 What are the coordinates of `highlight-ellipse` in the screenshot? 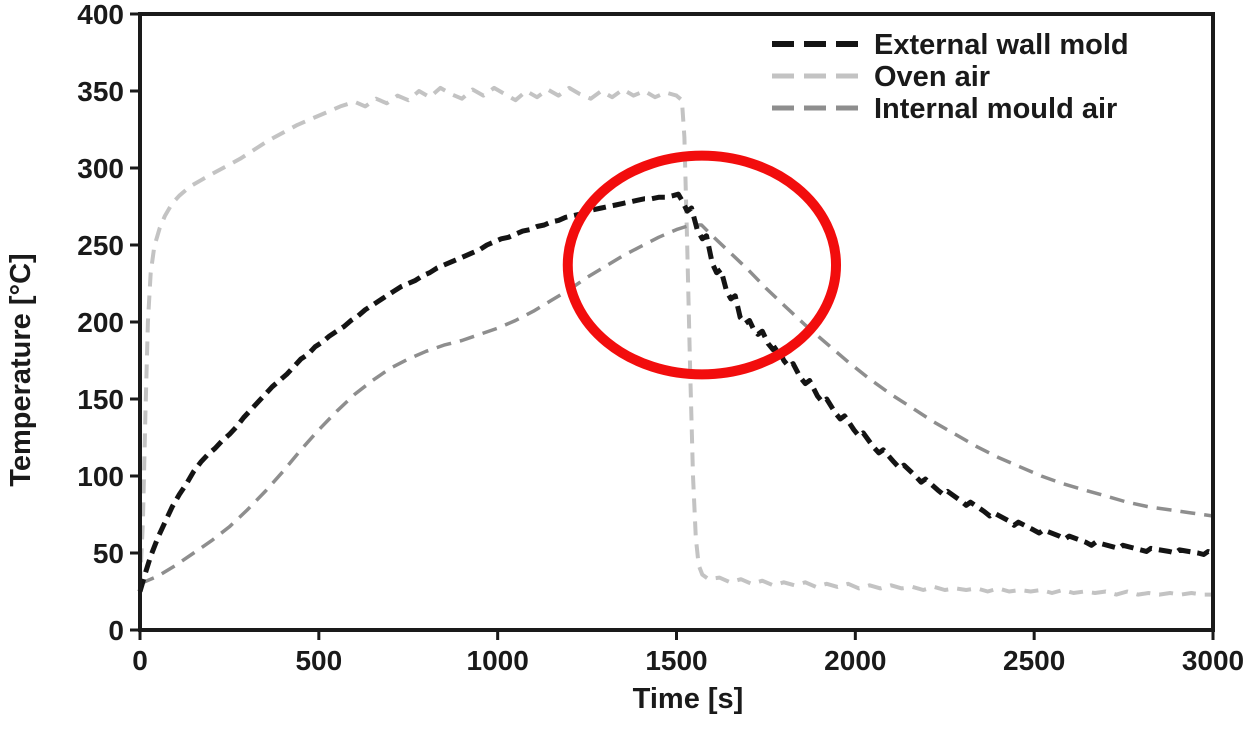 It's located at (702, 265).